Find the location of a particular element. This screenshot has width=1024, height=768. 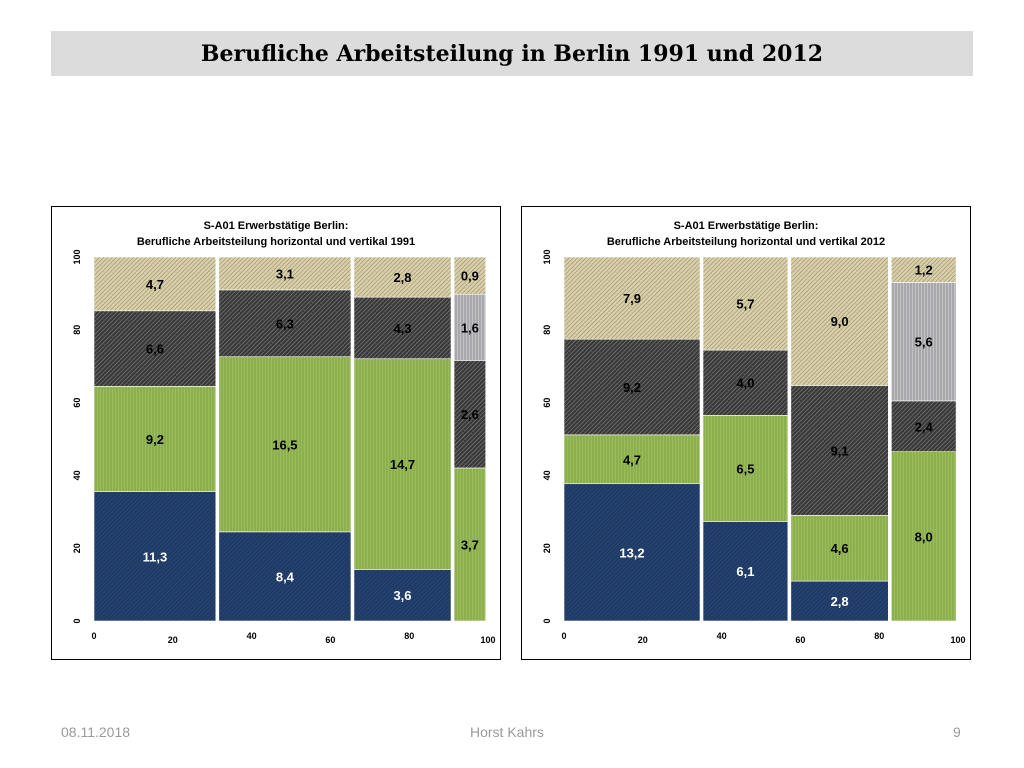

data-label: 9,1 is located at coordinates (840, 450).